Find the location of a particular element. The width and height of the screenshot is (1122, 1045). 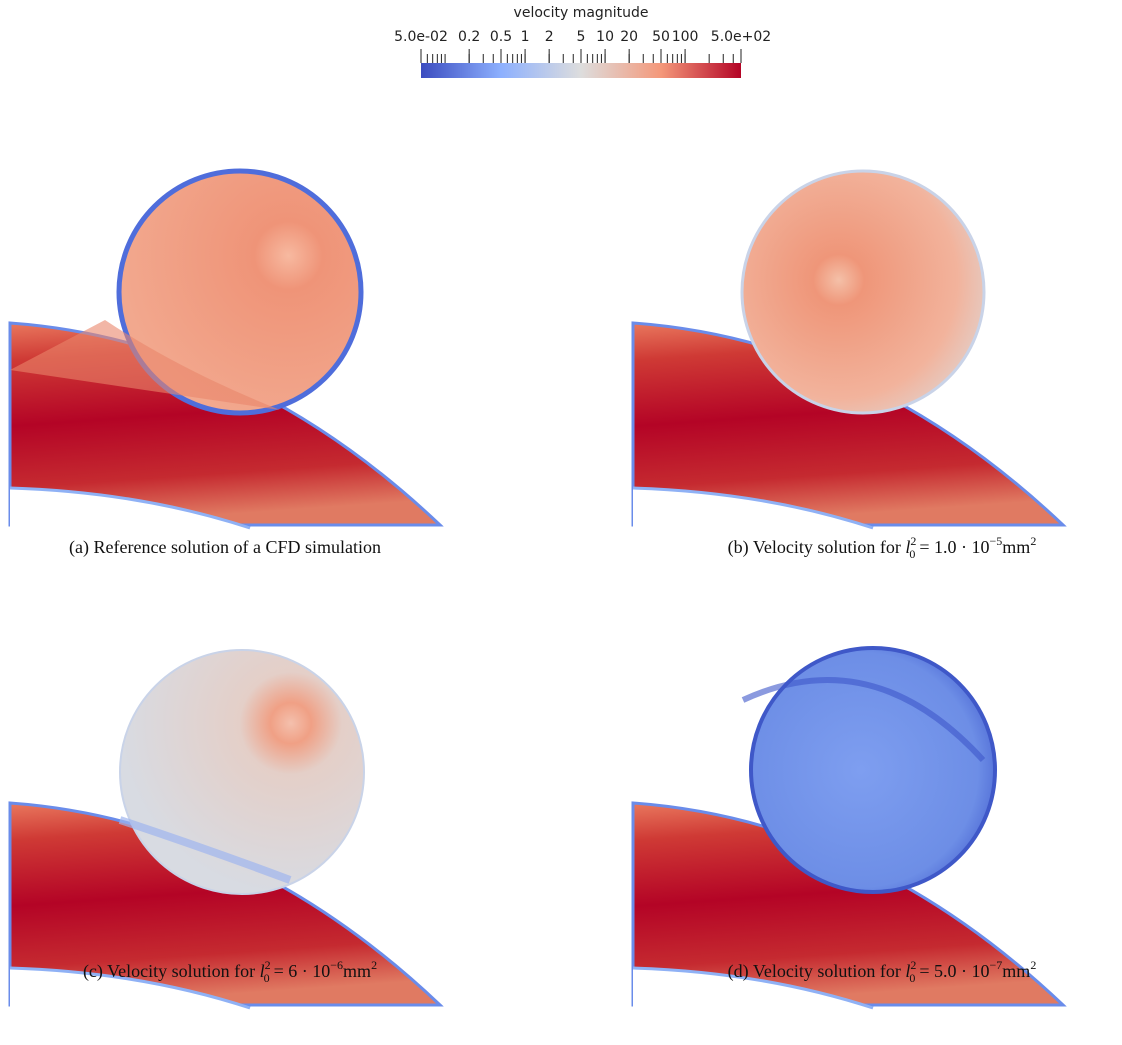

colorbar-tick-label: 5.0e-02 is located at coordinates (421, 37).